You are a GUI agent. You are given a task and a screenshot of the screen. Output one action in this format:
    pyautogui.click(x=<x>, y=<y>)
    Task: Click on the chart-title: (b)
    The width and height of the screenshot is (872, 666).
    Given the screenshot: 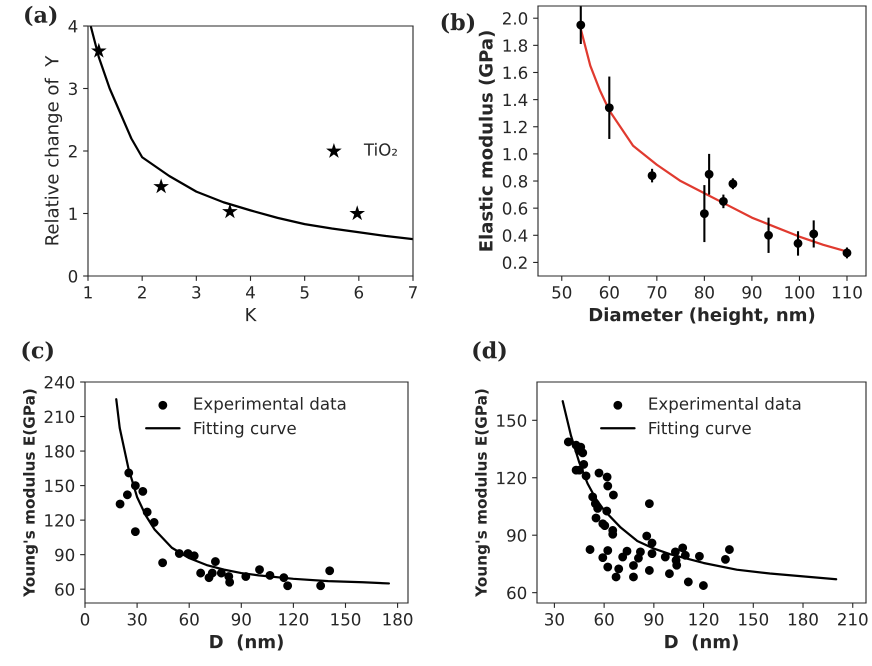 What is the action you would take?
    pyautogui.click(x=458, y=23)
    